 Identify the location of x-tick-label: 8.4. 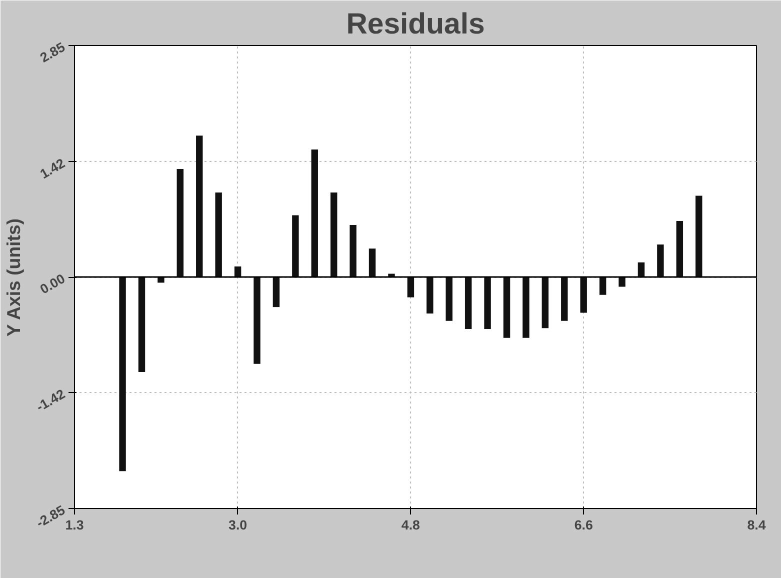
(756, 525).